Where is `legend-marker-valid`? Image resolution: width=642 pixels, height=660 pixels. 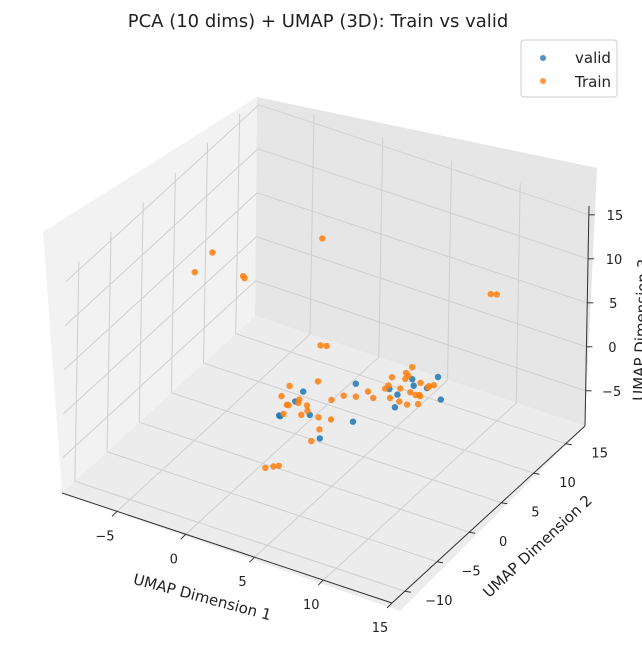
legend-marker-valid is located at coordinates (543, 58).